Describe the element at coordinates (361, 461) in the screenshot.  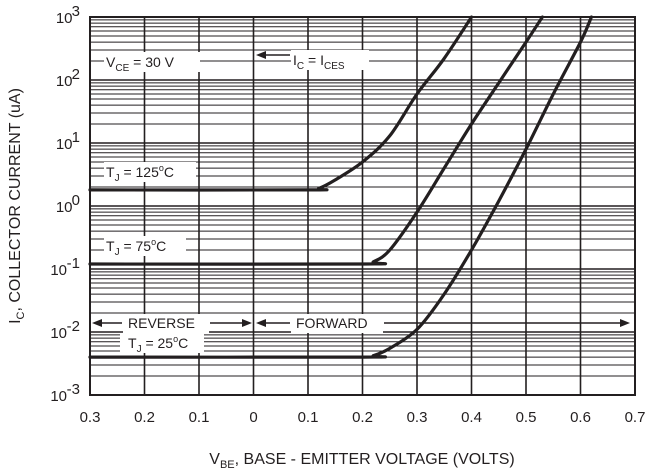
I see `x-axis-title: VBE, BASE - EMITTER VOLTAGE (VOLTS)` at that location.